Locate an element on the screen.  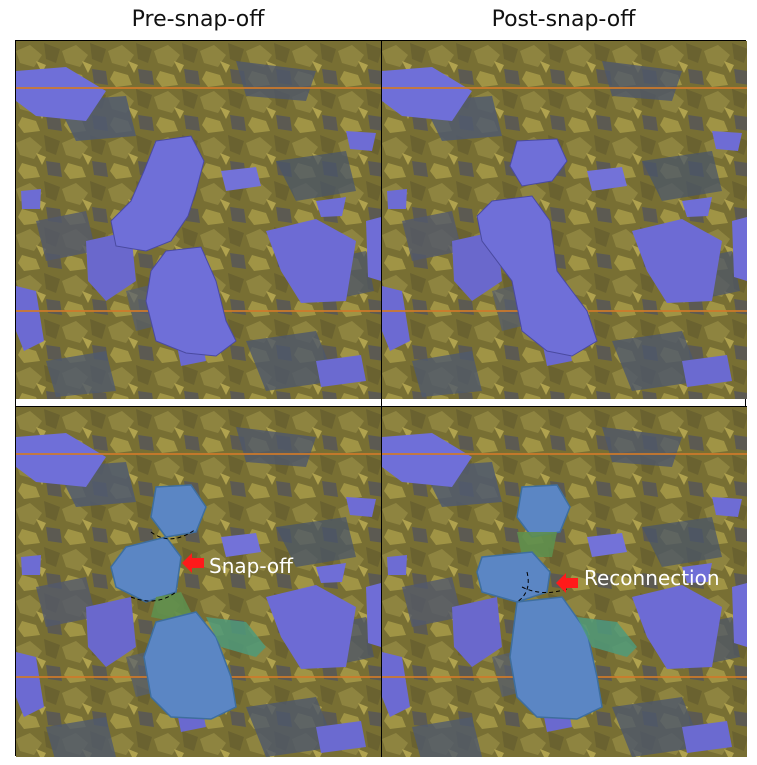
reconnection-label: Reconnection is located at coordinates (652, 578).